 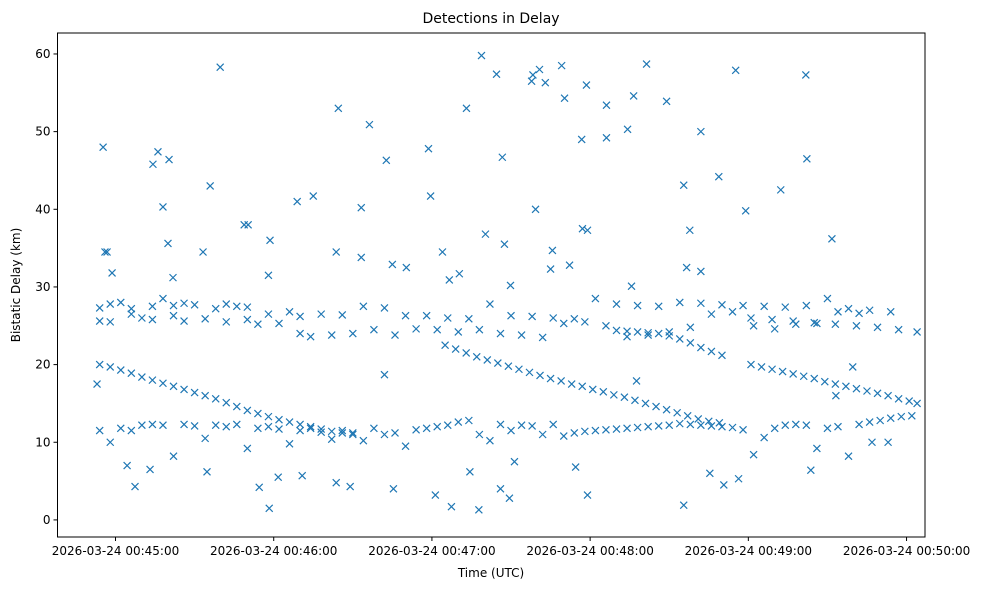 I want to click on y-axis-label: Bistatic Delay (km), so click(x=16, y=285).